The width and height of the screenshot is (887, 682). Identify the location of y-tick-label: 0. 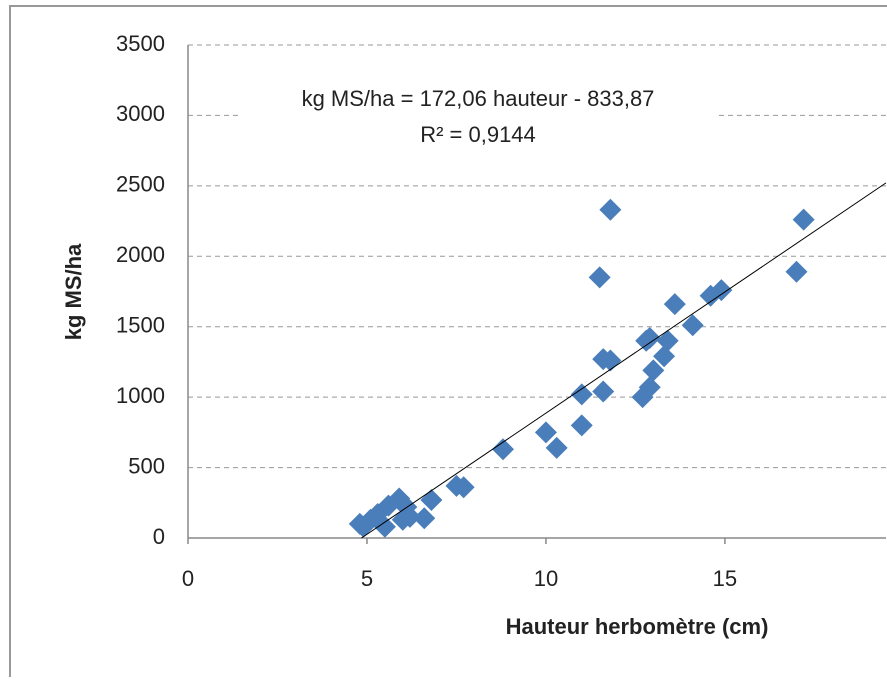
(159, 536).